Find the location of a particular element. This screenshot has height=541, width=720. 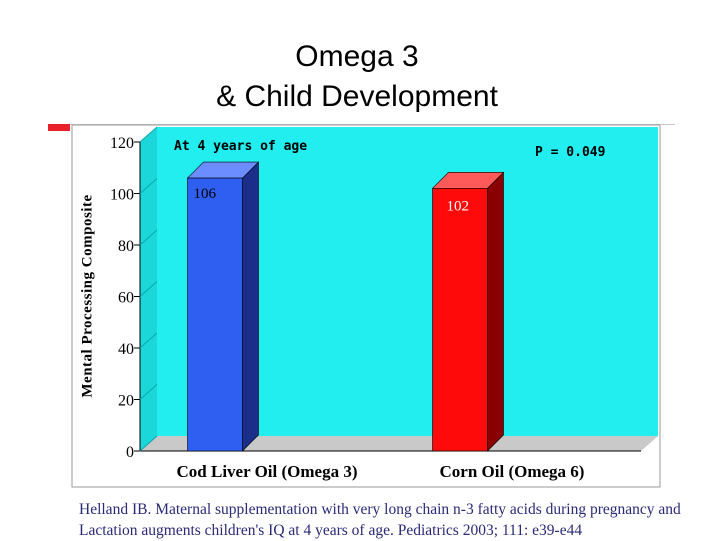

y-tick-label: 100 is located at coordinates (122, 195).